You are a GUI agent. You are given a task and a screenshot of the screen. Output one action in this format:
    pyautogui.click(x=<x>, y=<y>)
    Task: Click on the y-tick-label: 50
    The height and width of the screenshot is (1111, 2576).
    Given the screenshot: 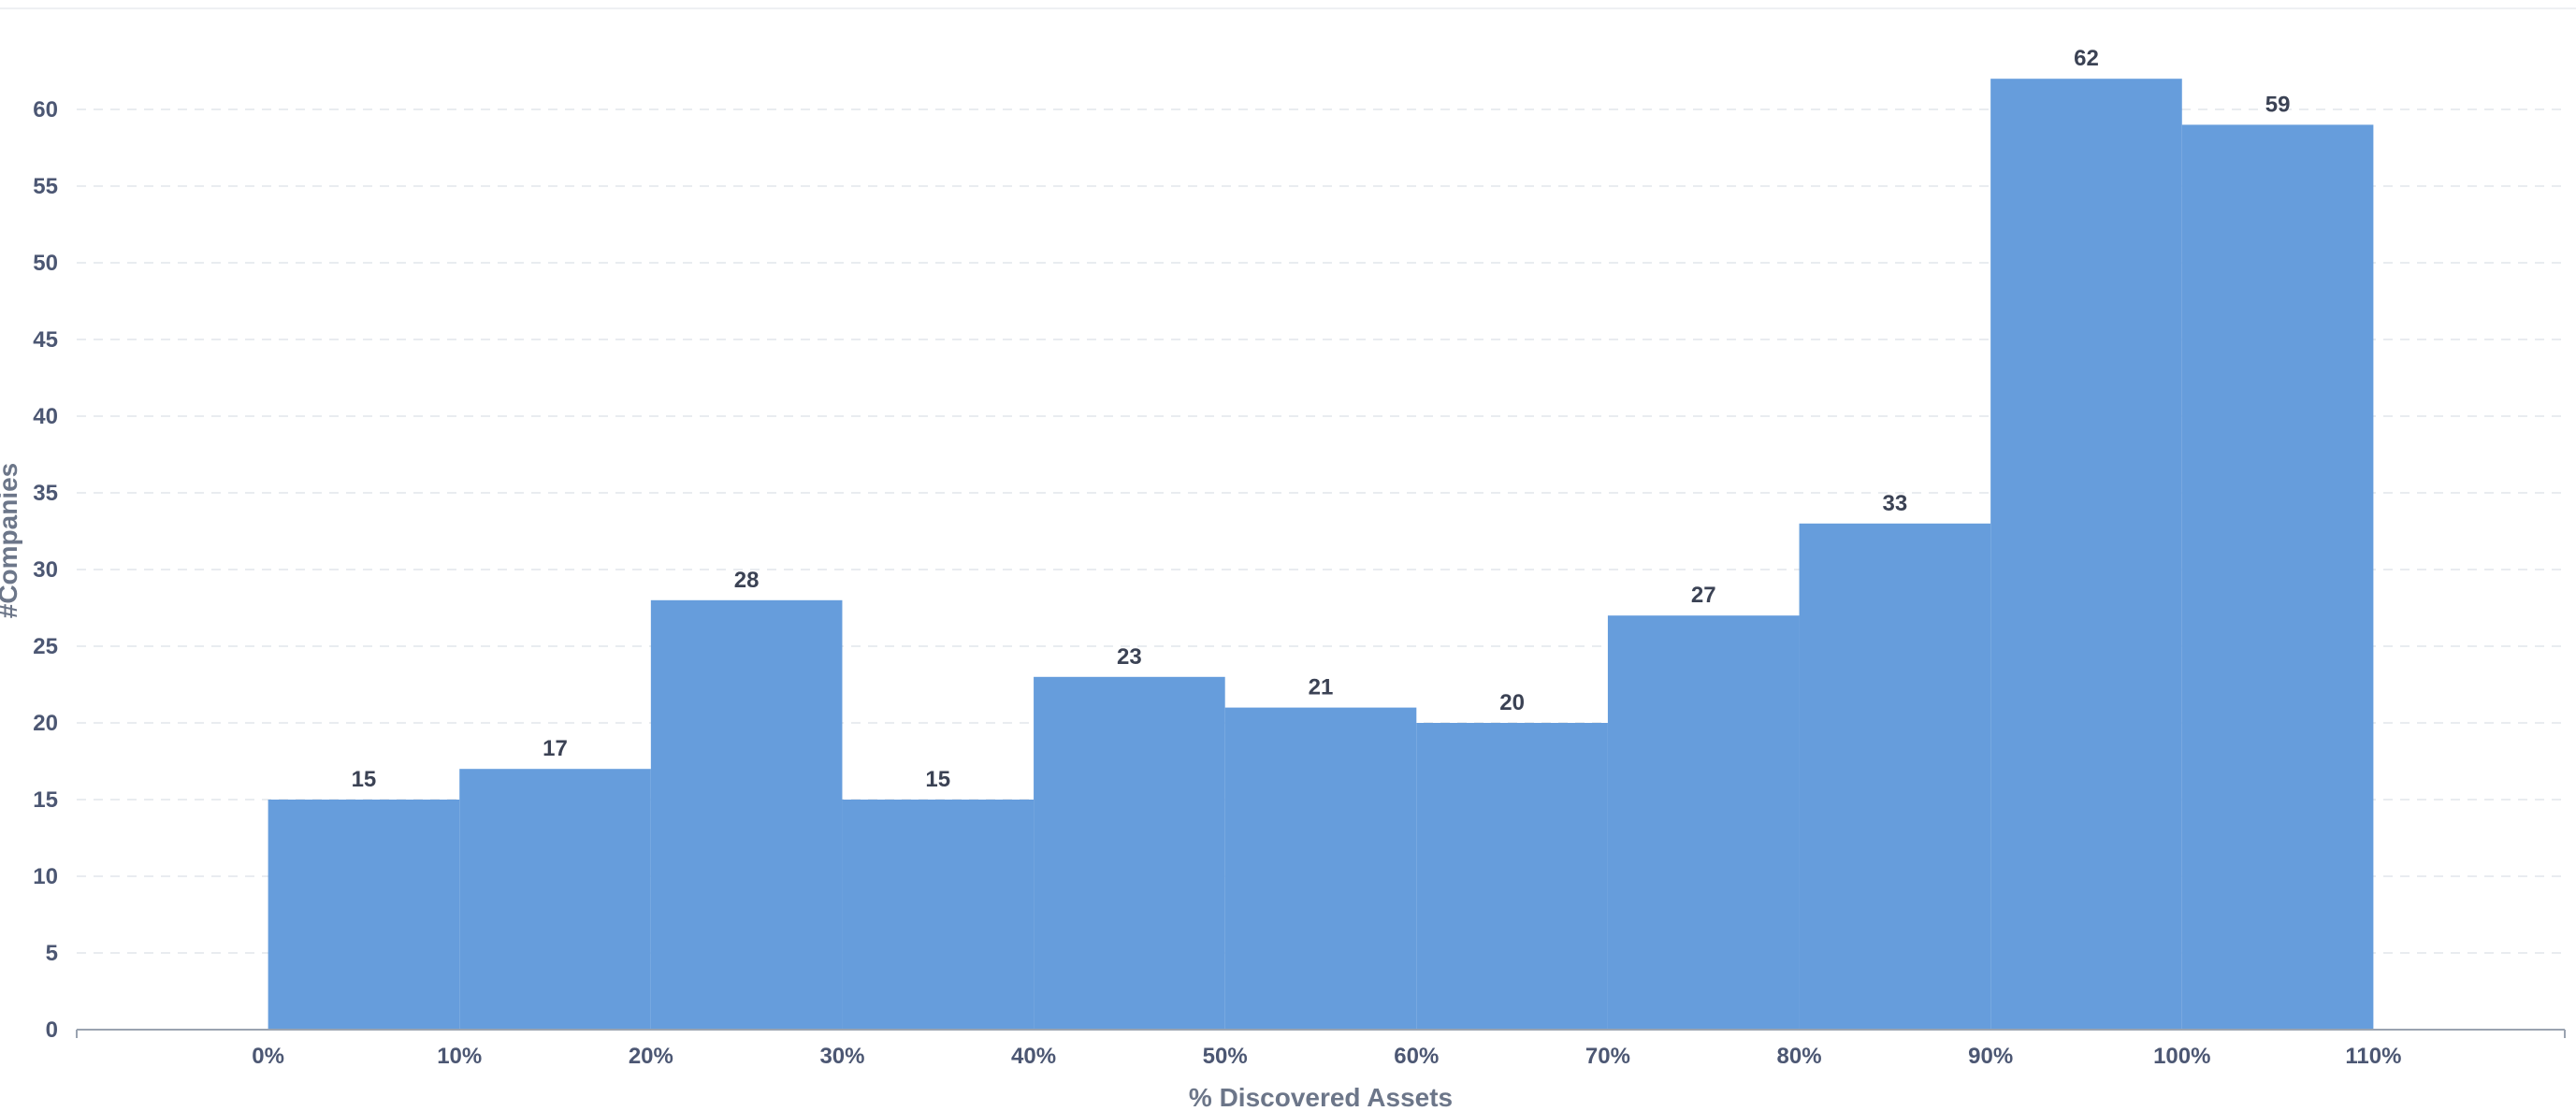 What is the action you would take?
    pyautogui.click(x=45, y=263)
    